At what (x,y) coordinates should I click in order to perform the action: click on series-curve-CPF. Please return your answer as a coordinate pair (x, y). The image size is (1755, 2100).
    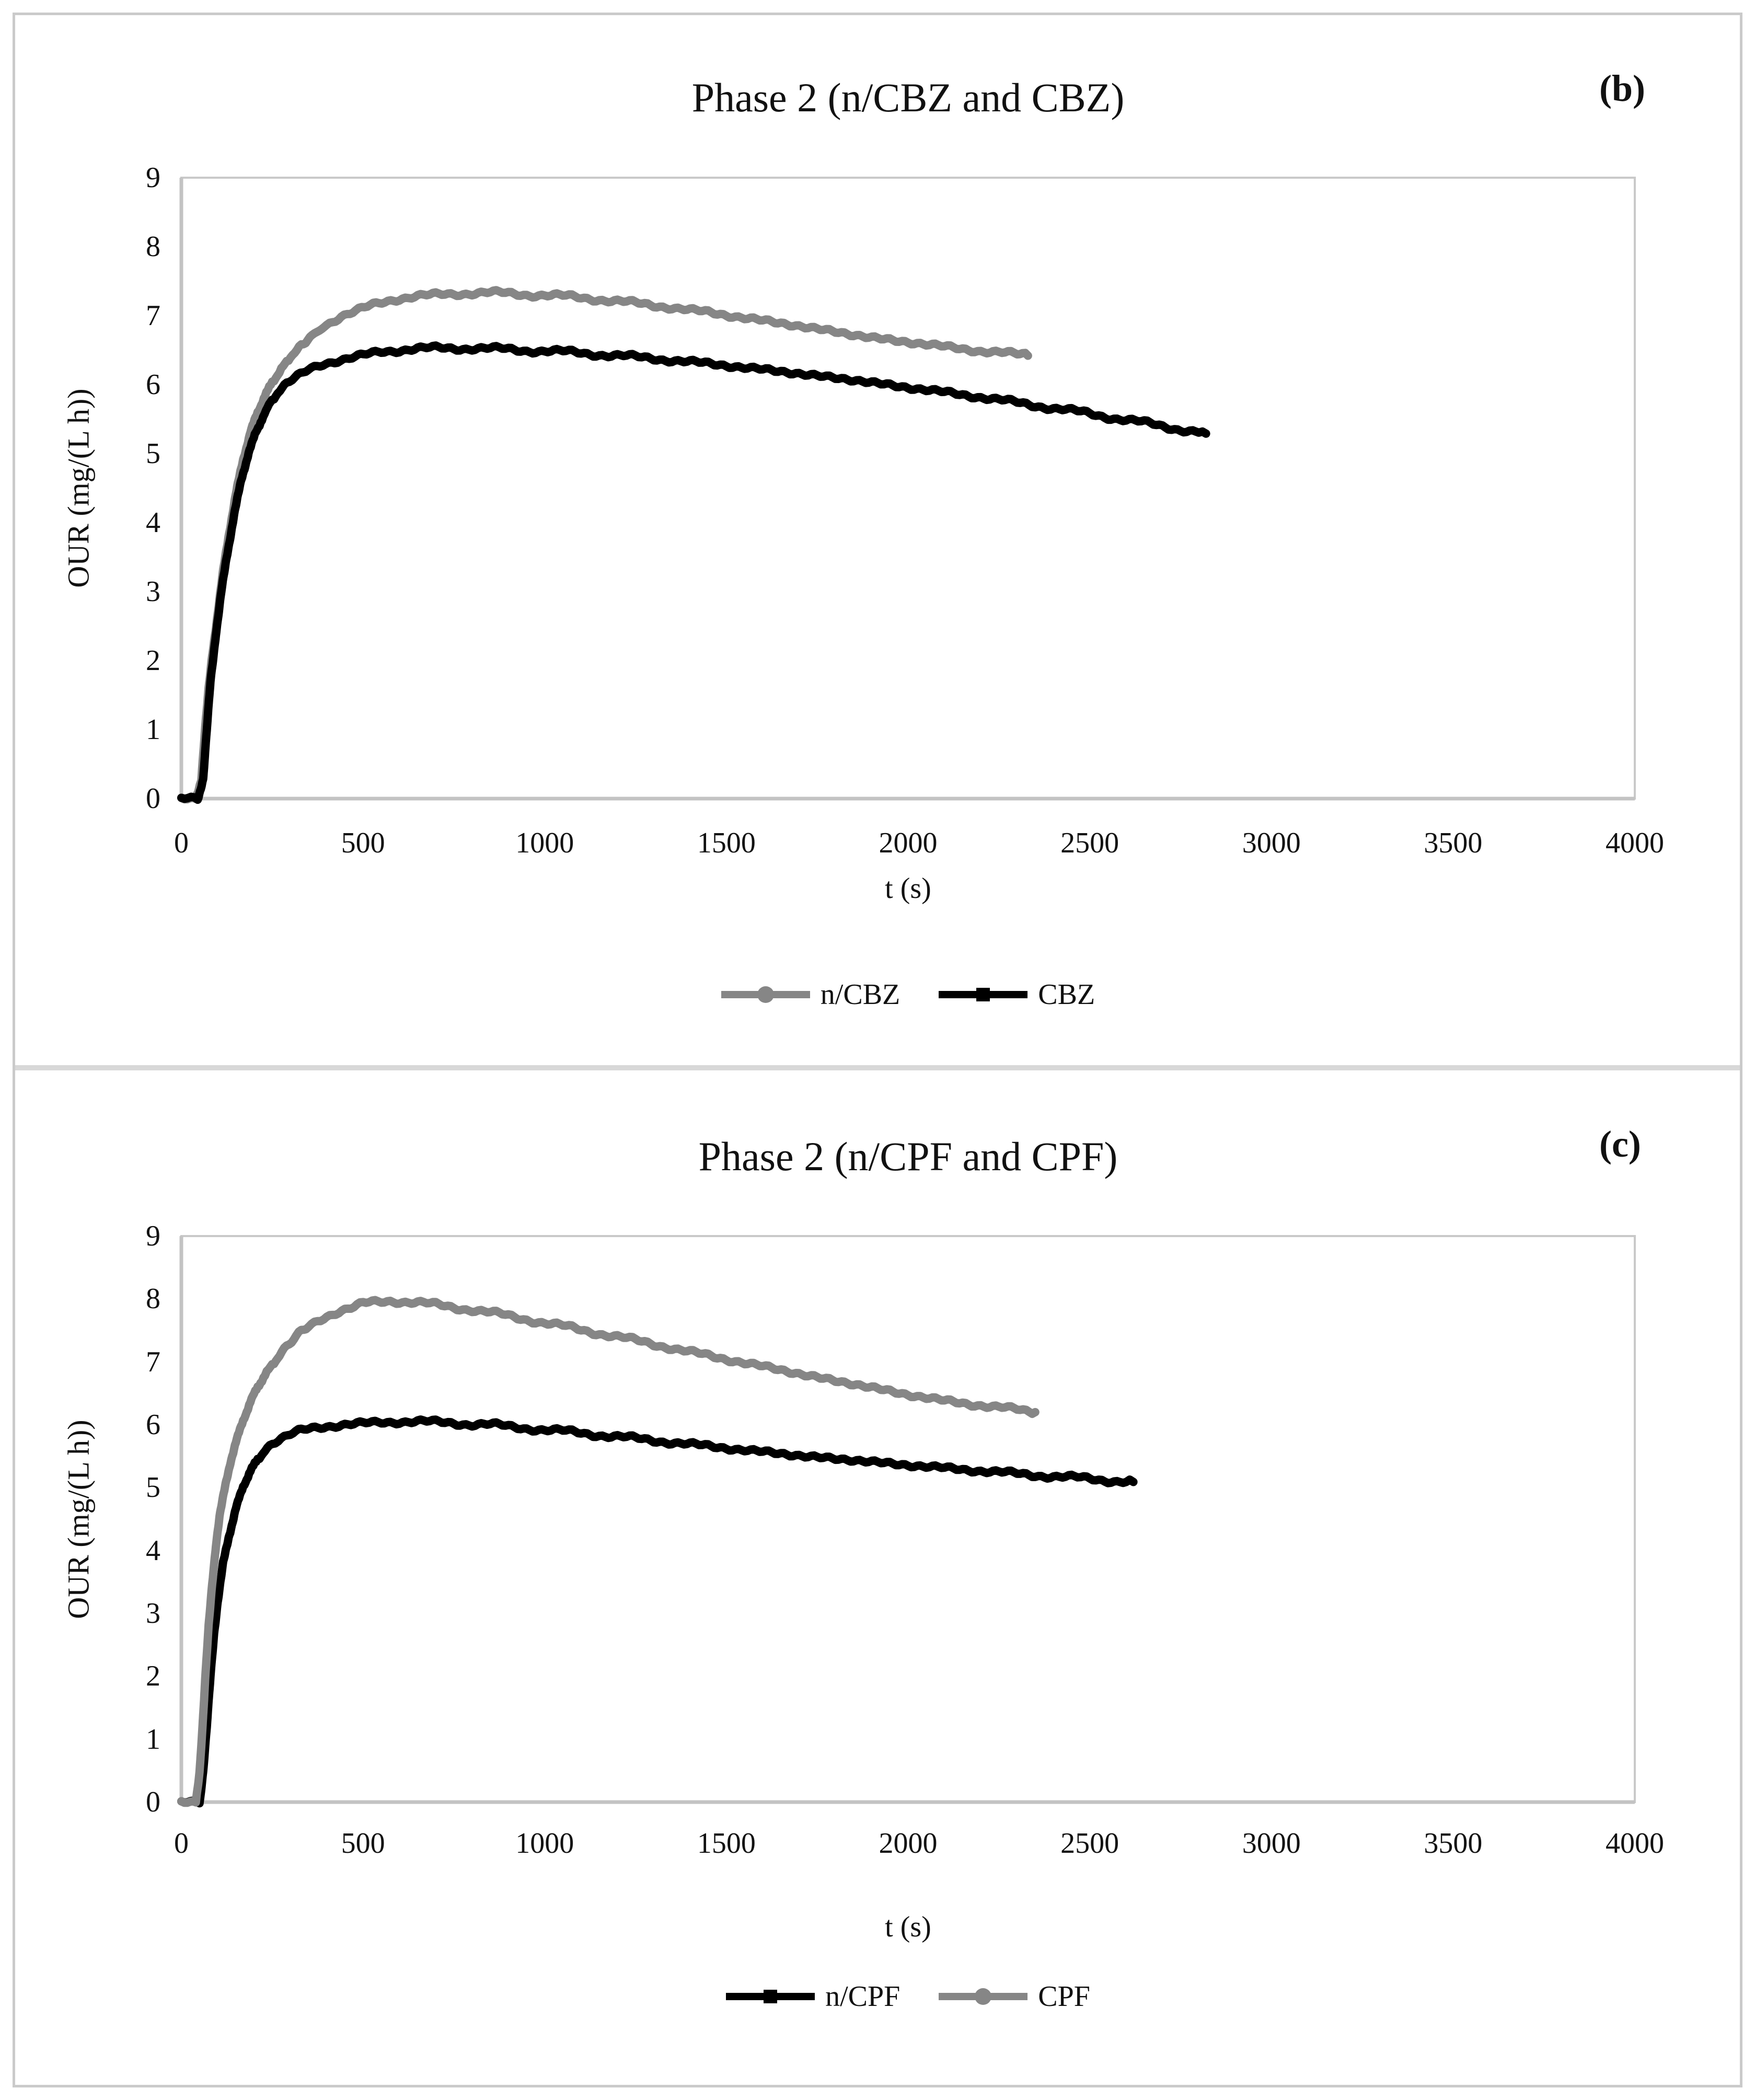
    Looking at the image, I should click on (608, 1552).